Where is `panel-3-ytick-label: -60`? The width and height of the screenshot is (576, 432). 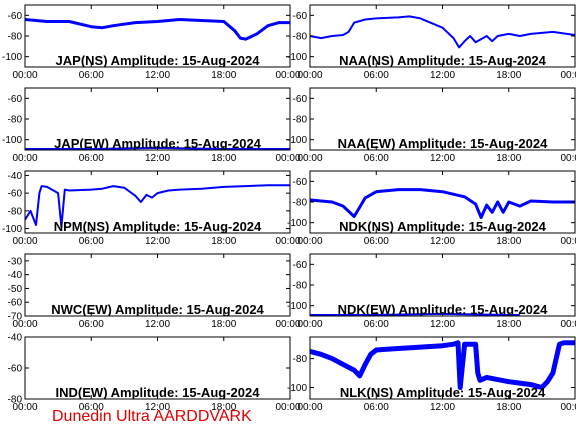 panel-3-ytick-label: -60 is located at coordinates (15, 99).